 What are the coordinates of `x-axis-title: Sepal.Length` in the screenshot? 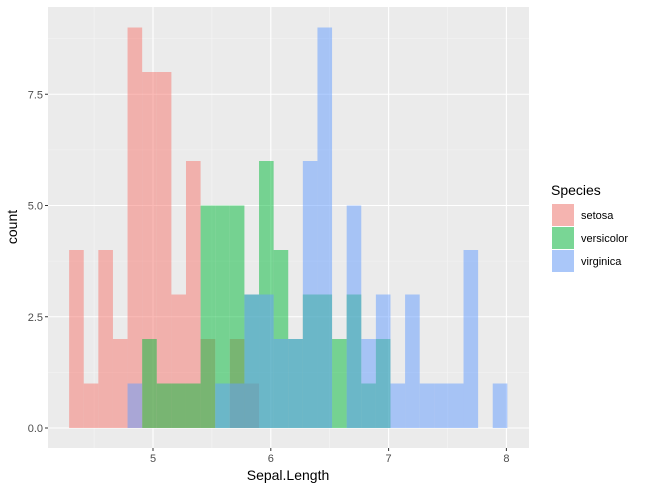 It's located at (288, 475).